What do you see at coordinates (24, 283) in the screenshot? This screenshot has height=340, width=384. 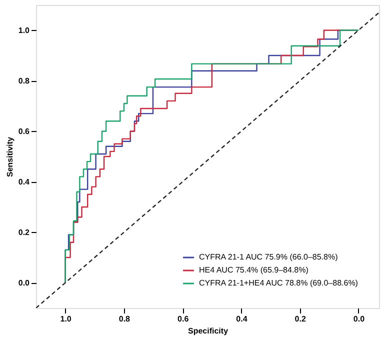 I see `y-tick-label: 0.0` at bounding box center [24, 283].